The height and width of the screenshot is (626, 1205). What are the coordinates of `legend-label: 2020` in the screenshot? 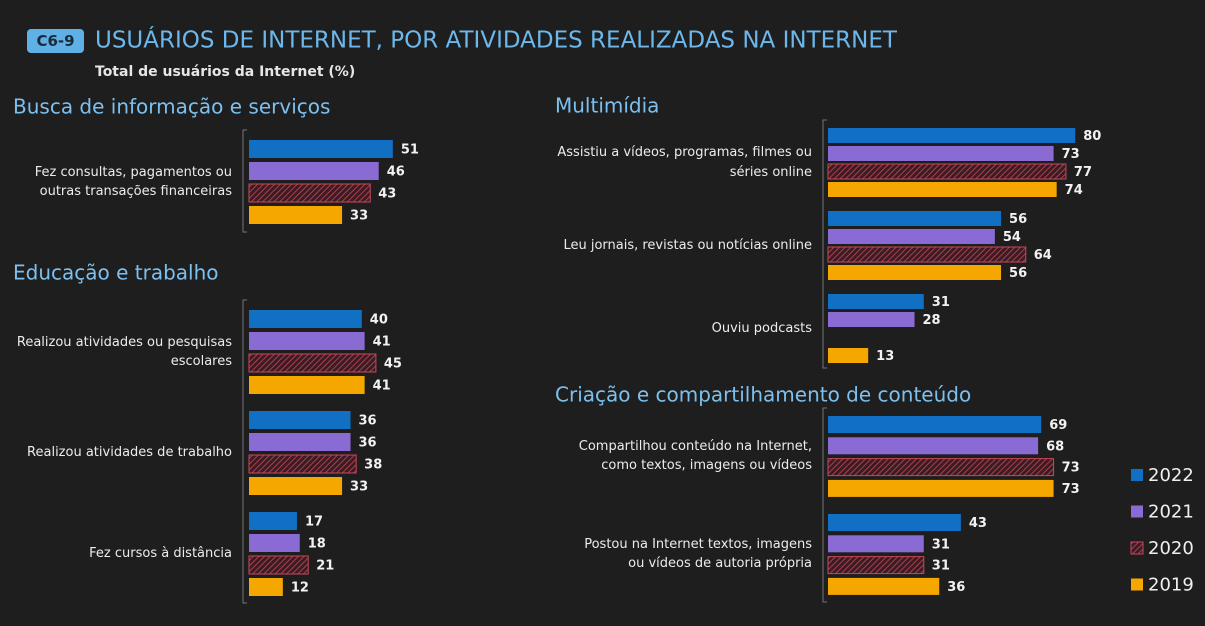 It's located at (1171, 548).